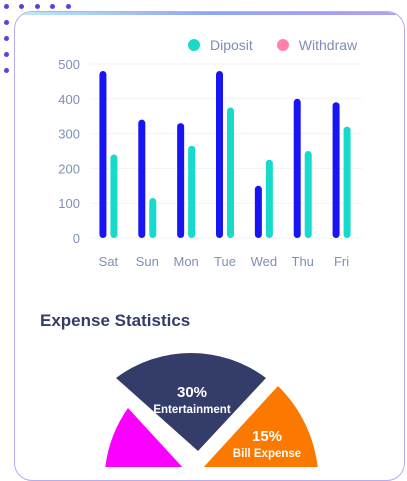 The height and width of the screenshot is (481, 407). What do you see at coordinates (145, 437) in the screenshot?
I see `pie-slice-other` at bounding box center [145, 437].